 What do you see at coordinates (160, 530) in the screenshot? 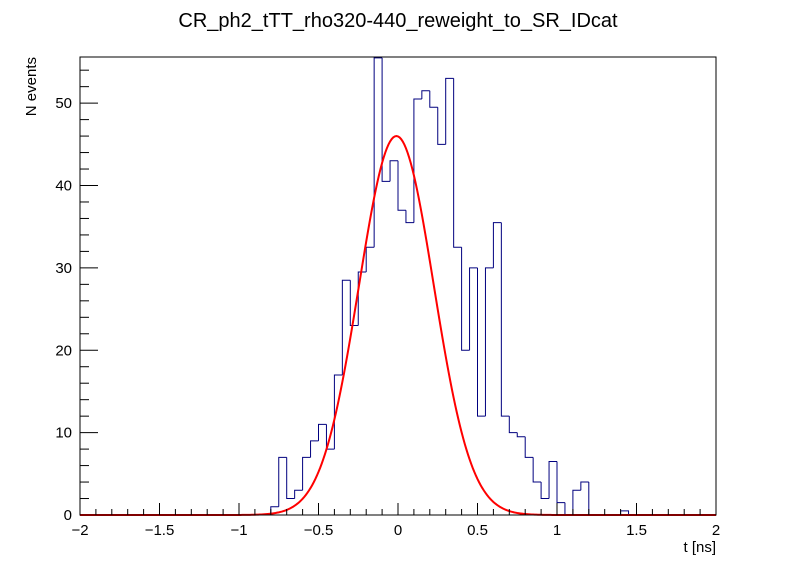
I see `x-tick-label: −1.5` at bounding box center [160, 530].